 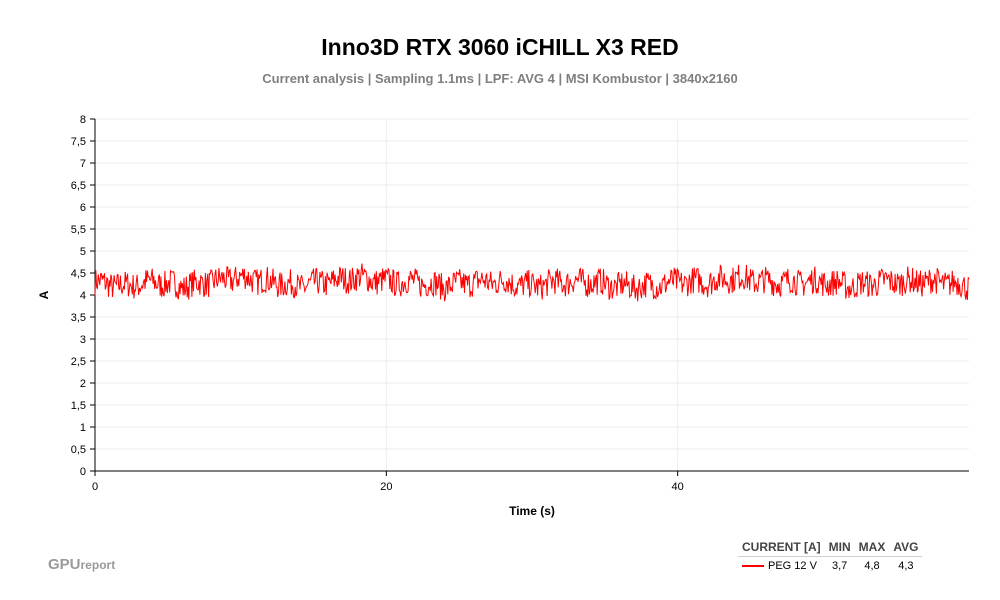 What do you see at coordinates (678, 487) in the screenshot?
I see `x-tick-label: 40` at bounding box center [678, 487].